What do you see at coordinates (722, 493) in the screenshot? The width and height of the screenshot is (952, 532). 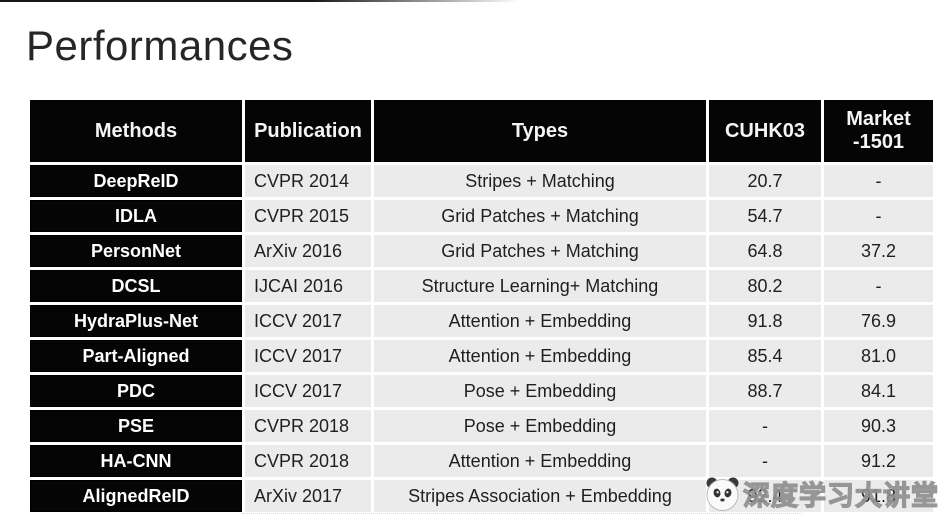 I see `panda-icon` at bounding box center [722, 493].